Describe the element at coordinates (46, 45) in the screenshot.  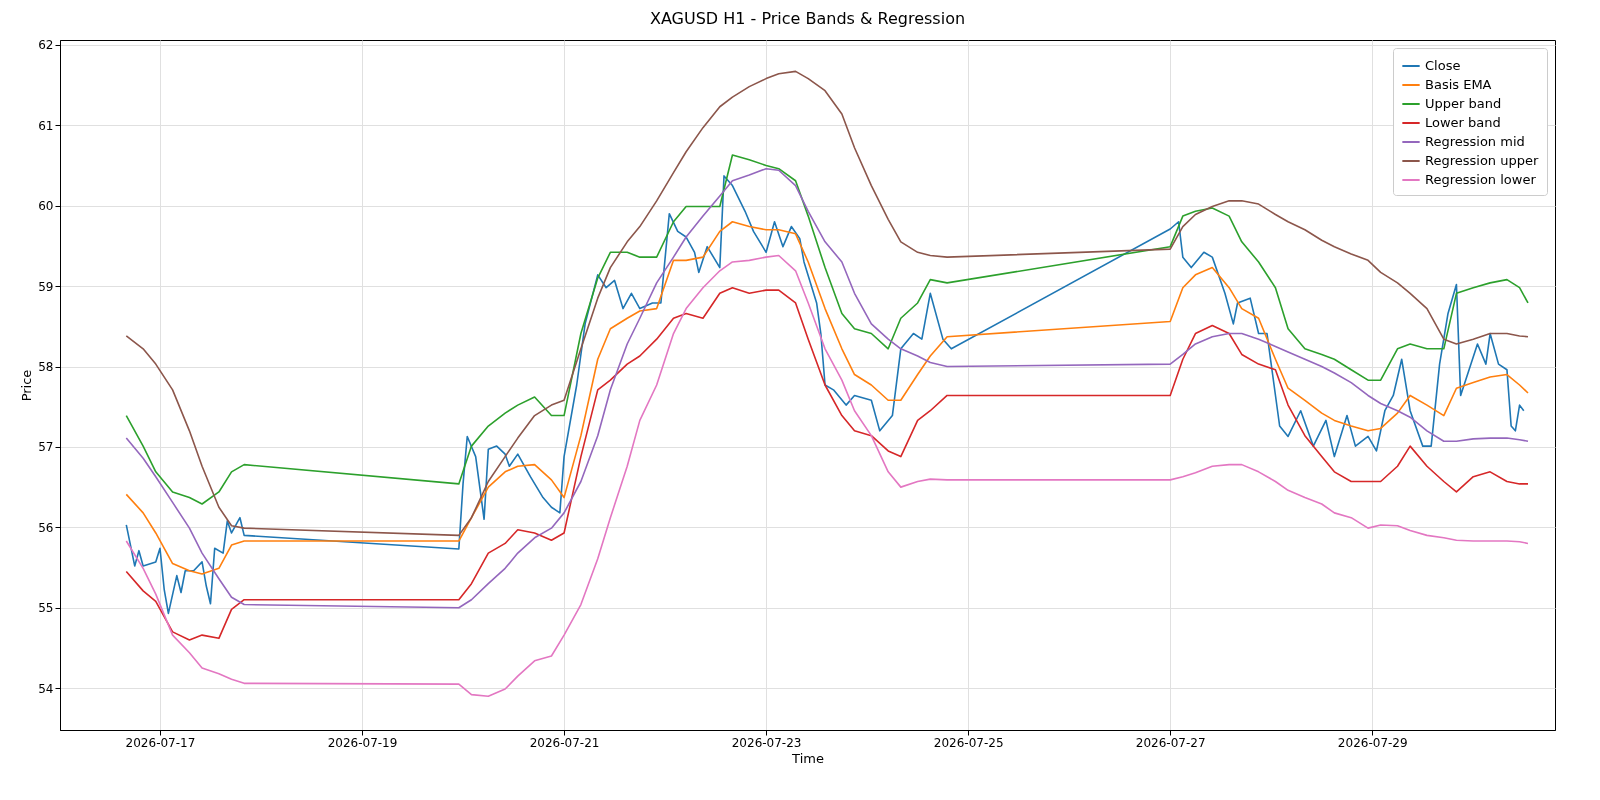
I see `y-tick-label: 62` at that location.